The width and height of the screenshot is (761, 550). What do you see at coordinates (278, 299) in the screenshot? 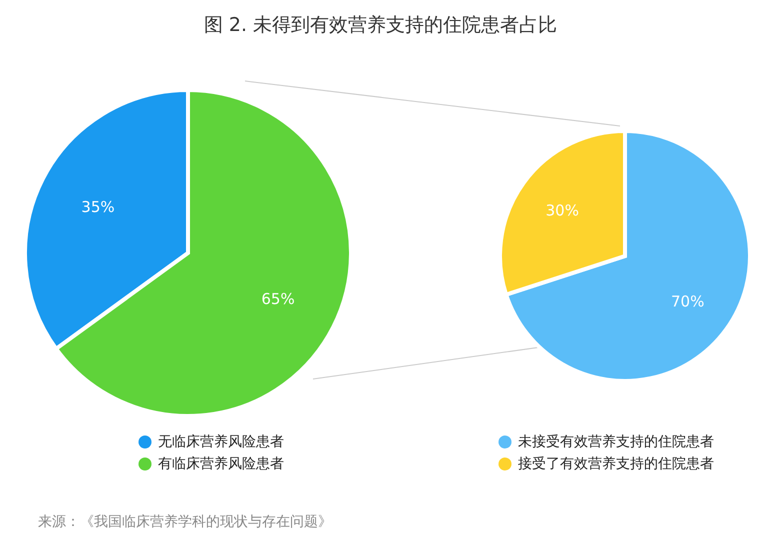
I see `data-label: 65%` at bounding box center [278, 299].